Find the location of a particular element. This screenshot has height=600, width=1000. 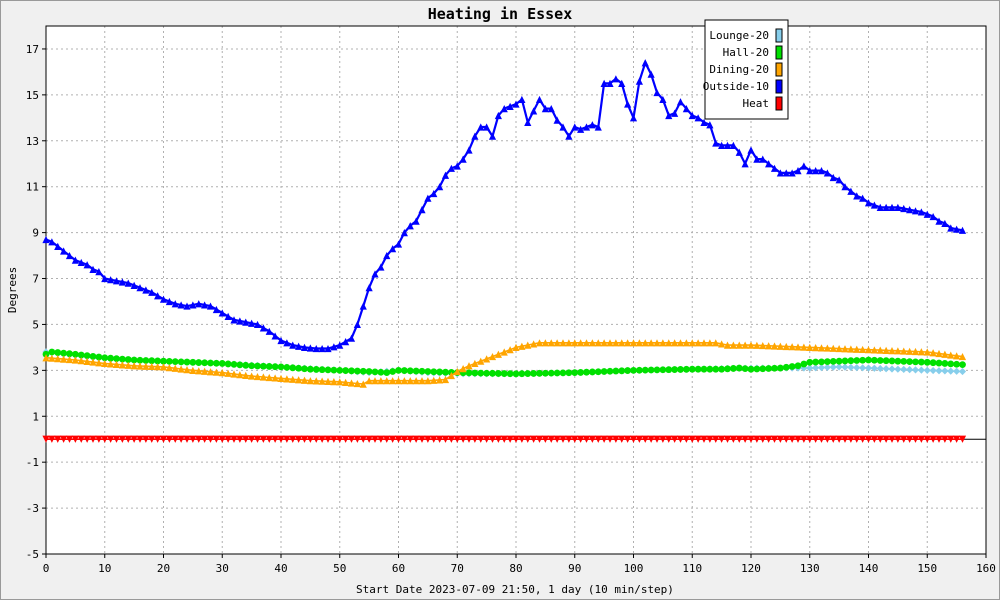

x-tick-label: 100 is located at coordinates (634, 568).